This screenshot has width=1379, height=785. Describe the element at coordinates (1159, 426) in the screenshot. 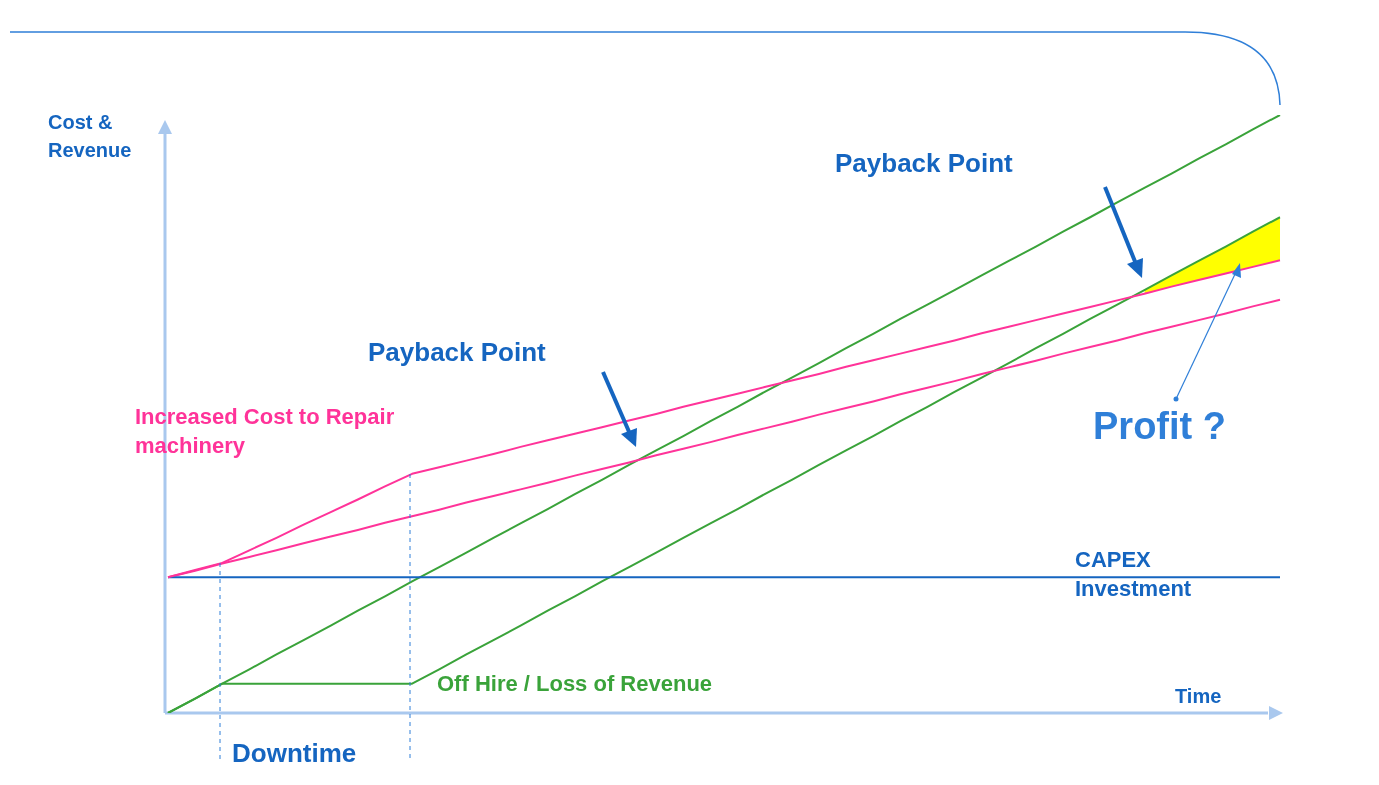

I see `annotation: Profit ?` at that location.